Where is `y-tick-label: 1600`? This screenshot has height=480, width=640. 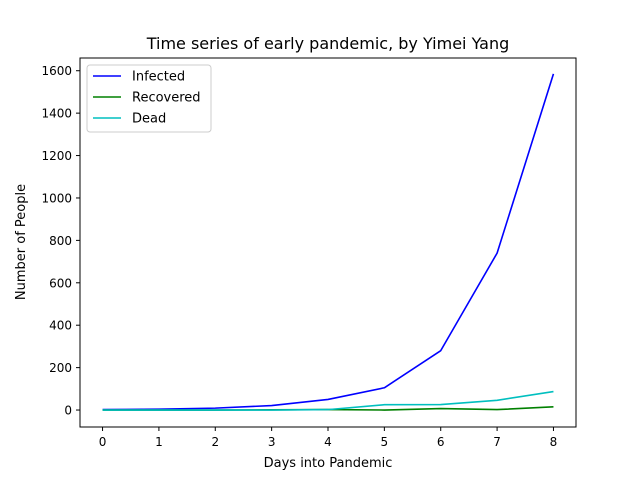
y-tick-label: 1600 is located at coordinates (56, 71).